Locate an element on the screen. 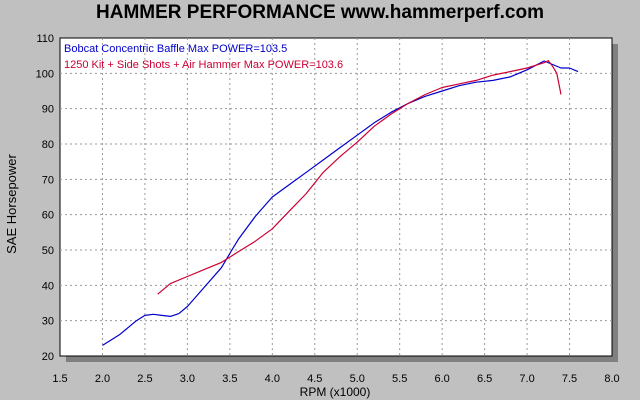 The height and width of the screenshot is (400, 640). y-tick-label: 80 is located at coordinates (48, 145).